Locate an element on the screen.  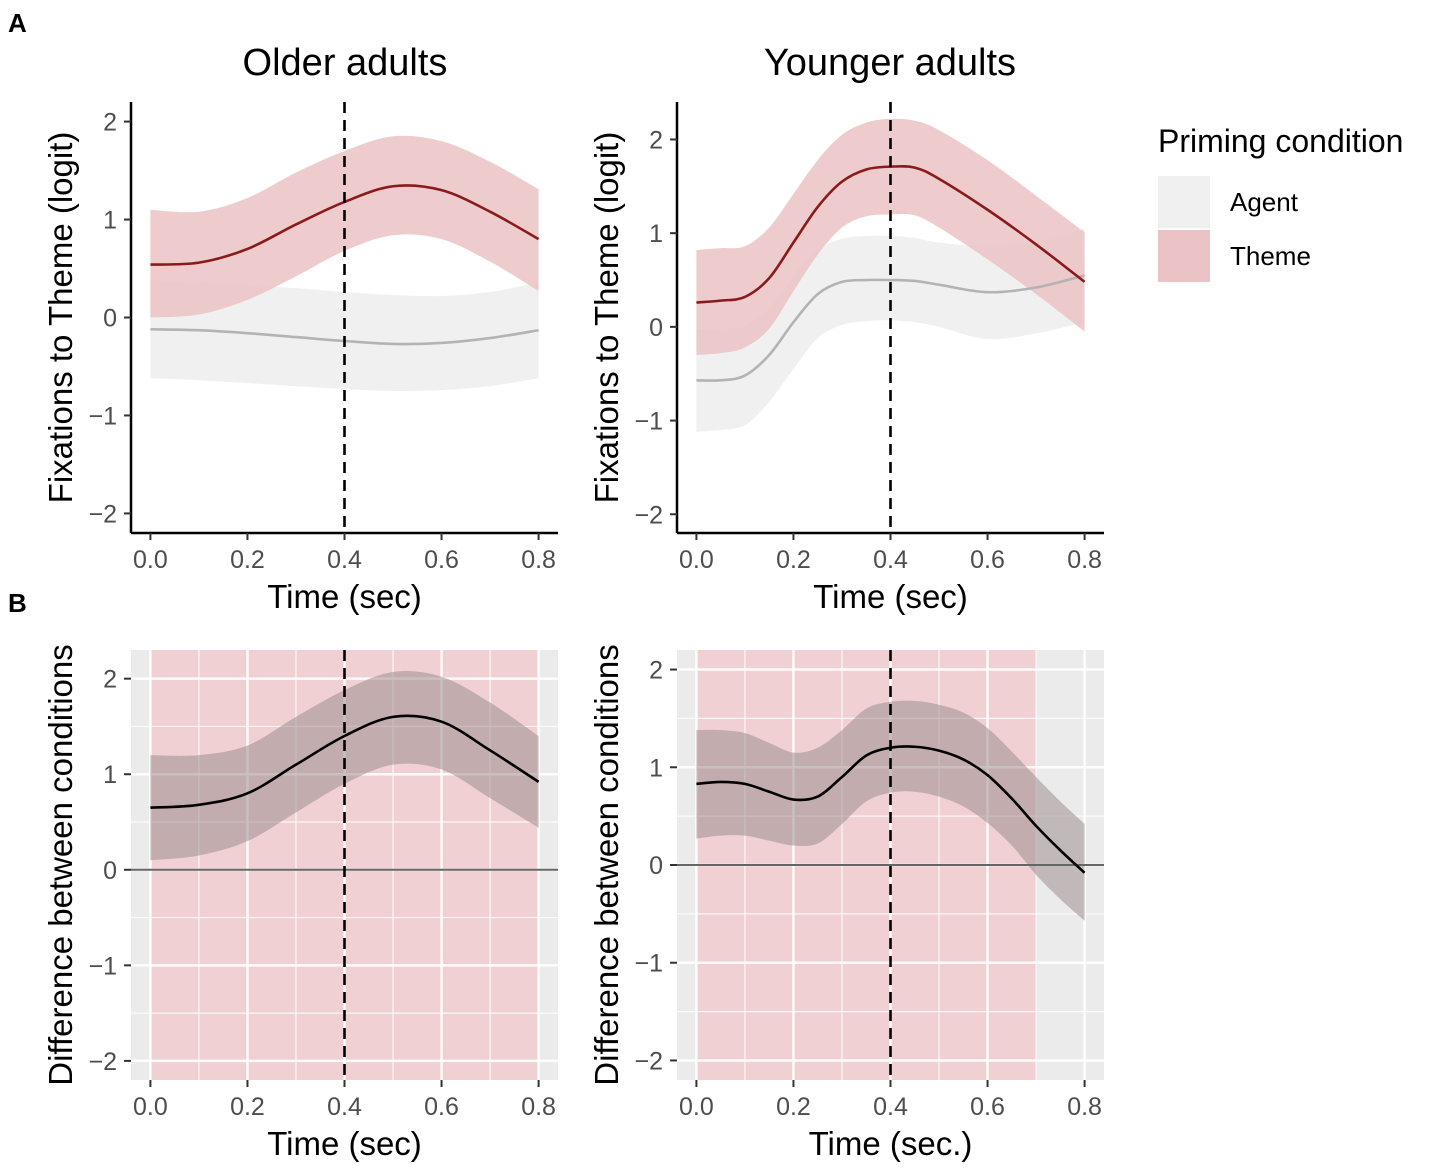
series-line-difference is located at coordinates (345, 761).